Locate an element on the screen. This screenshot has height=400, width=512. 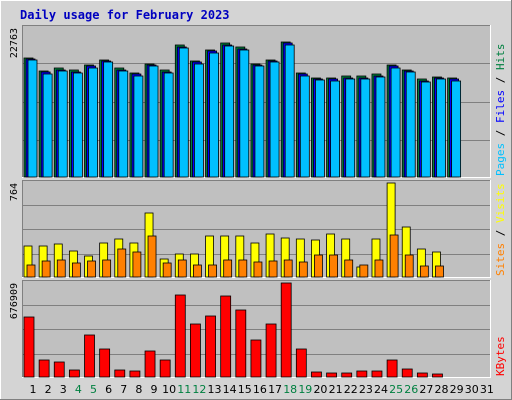
panel-legend: Pages / Files / Hits is located at coordinates (500, 110).